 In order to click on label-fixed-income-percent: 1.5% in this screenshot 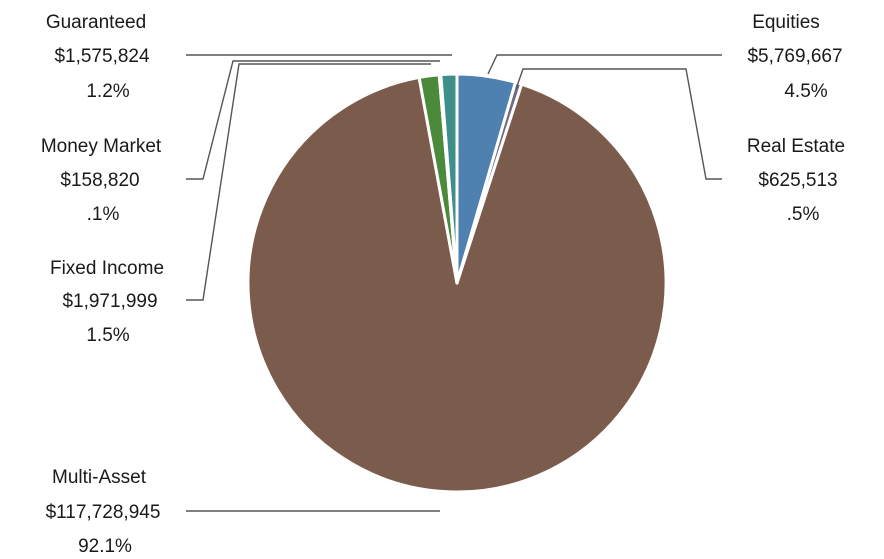, I will do `click(107, 335)`.